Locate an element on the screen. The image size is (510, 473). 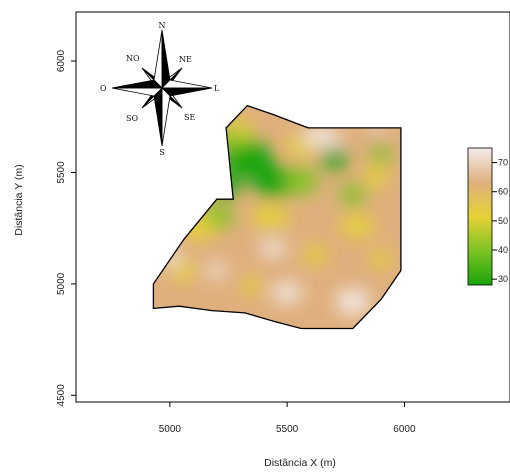
y-tick-label: 5000 is located at coordinates (61, 283).